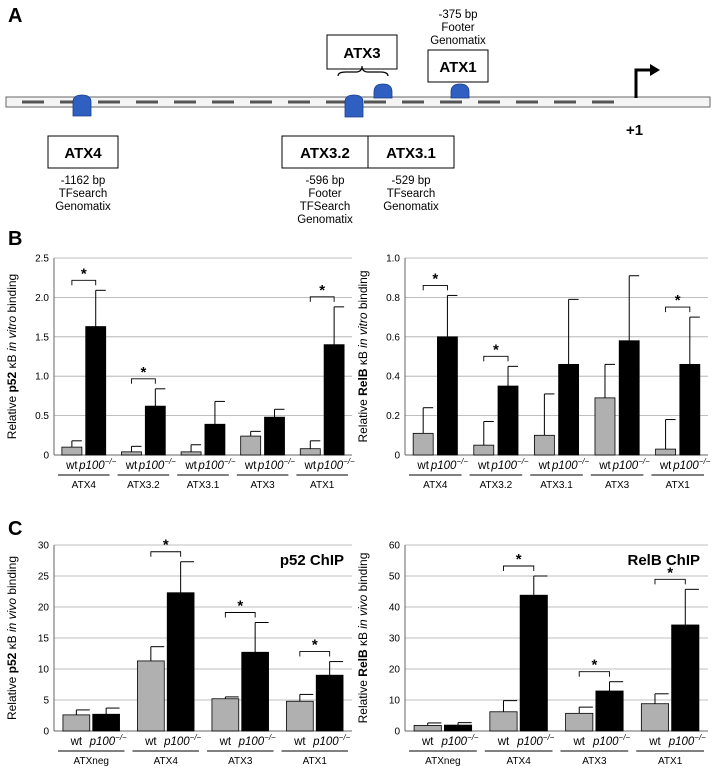 The image size is (720, 781). I want to click on atx31-note-2: TFsearch, so click(411, 194).